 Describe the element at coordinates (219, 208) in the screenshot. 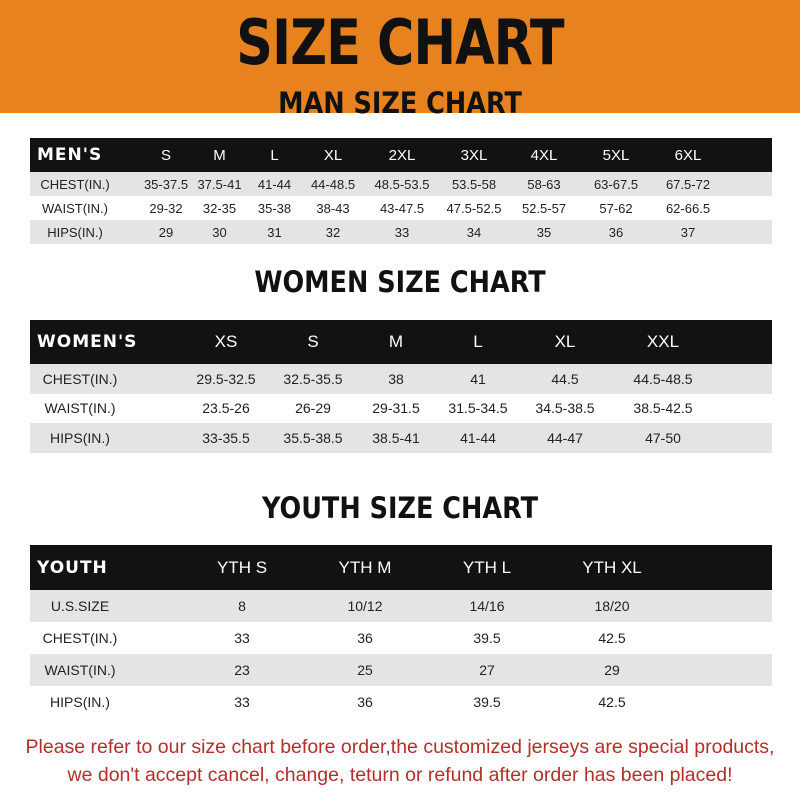

I see `measurement-value: 32-35` at that location.